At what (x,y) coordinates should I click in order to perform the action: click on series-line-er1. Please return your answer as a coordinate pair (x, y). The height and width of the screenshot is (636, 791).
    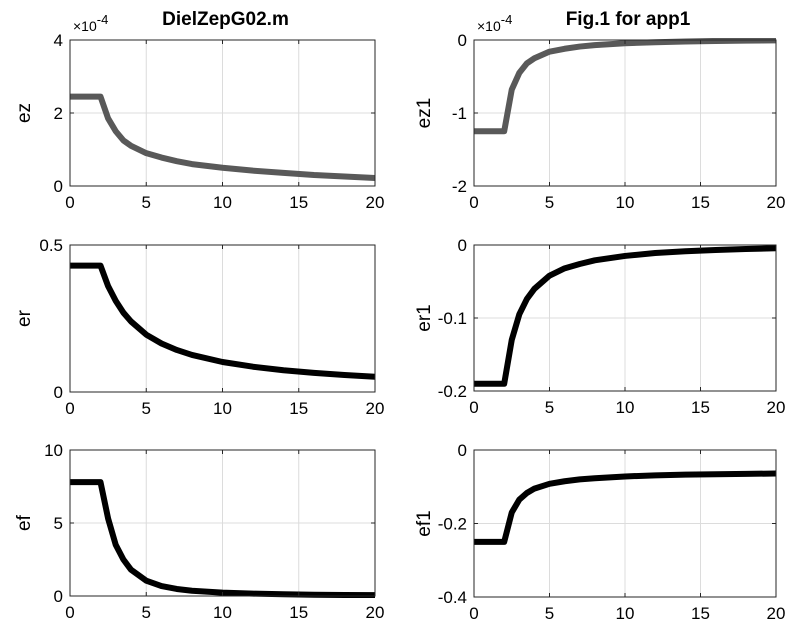
    Looking at the image, I should click on (625, 316).